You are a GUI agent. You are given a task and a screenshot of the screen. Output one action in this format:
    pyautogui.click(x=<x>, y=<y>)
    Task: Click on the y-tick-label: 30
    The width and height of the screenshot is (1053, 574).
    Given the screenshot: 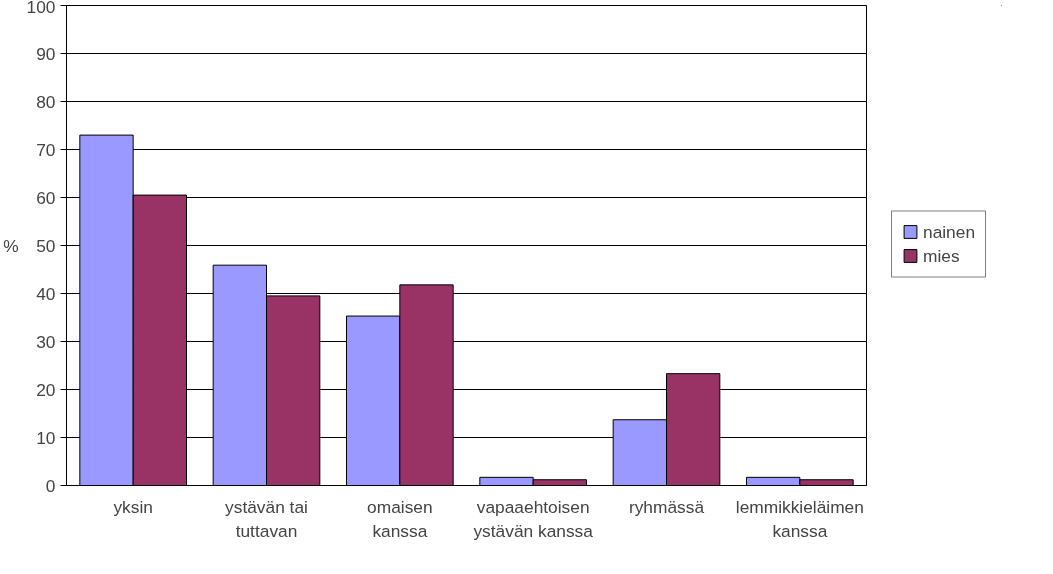 What is the action you would take?
    pyautogui.click(x=46, y=341)
    